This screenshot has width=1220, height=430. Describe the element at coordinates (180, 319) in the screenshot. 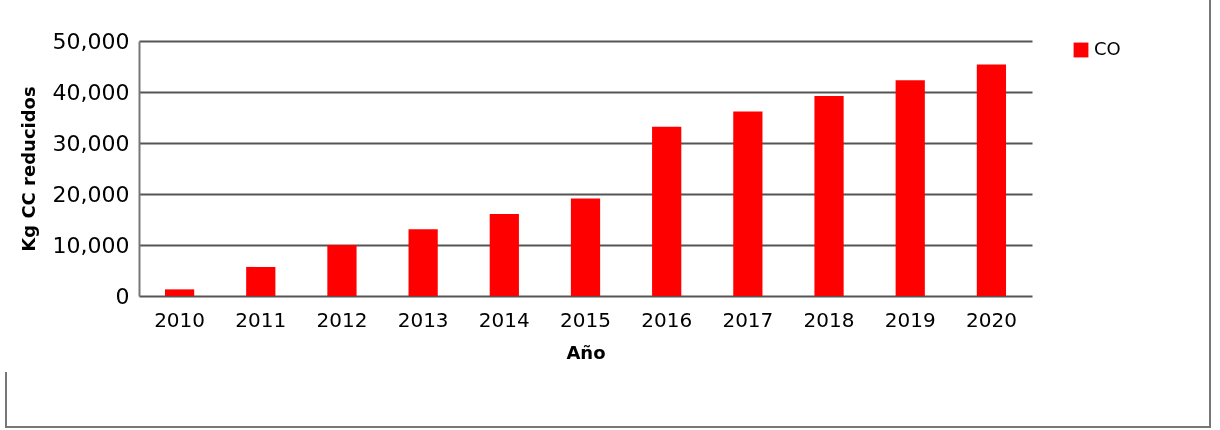

I see `x-tick-label: 2010` at that location.